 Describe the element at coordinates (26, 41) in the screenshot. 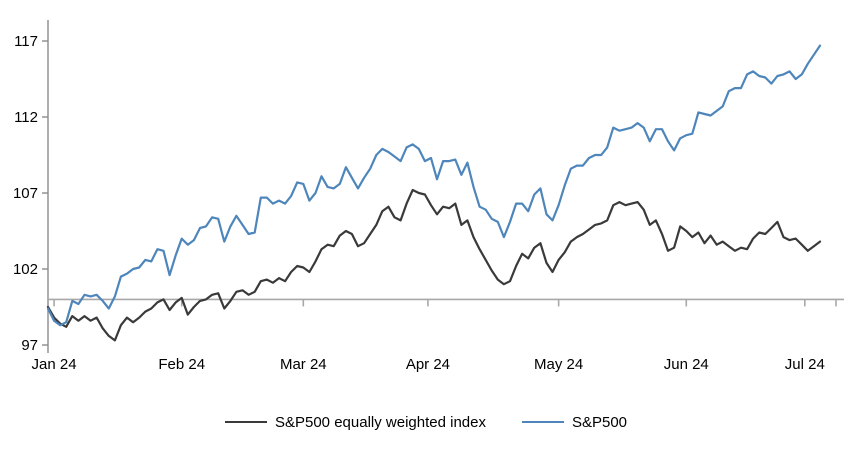

I see `y-axis-tick-label: 117` at that location.